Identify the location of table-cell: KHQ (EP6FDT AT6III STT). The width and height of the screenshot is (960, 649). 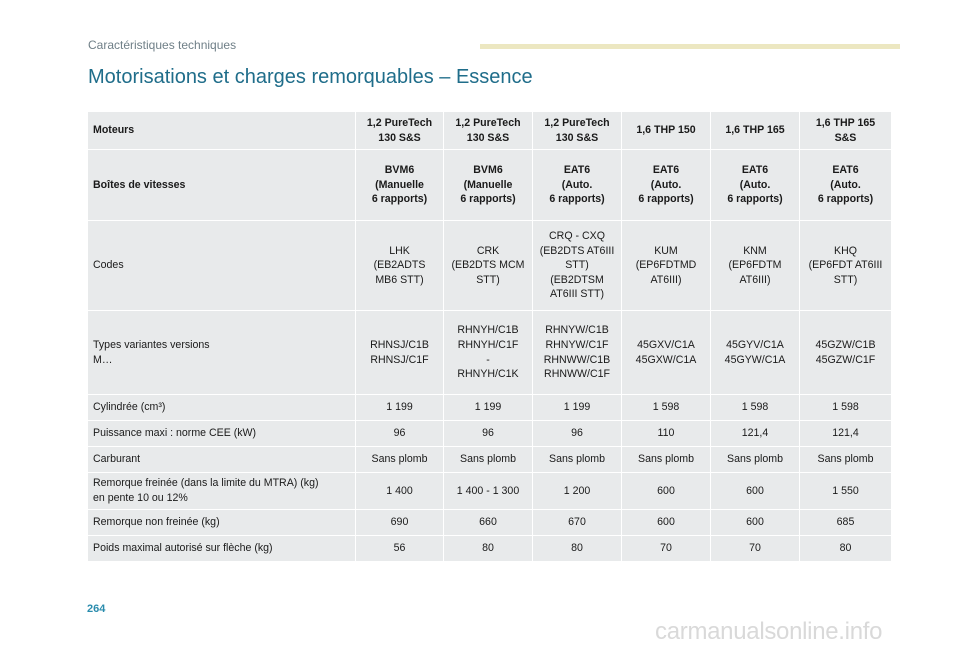
(845, 265).